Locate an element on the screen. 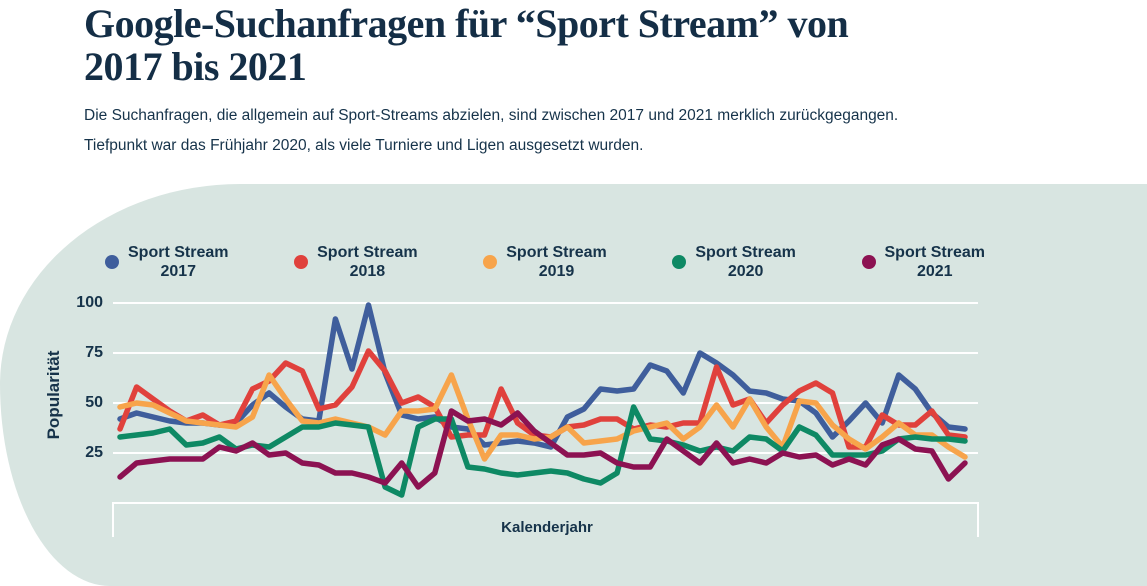  legend-label: Sport Stream 2020 is located at coordinates (745, 262).